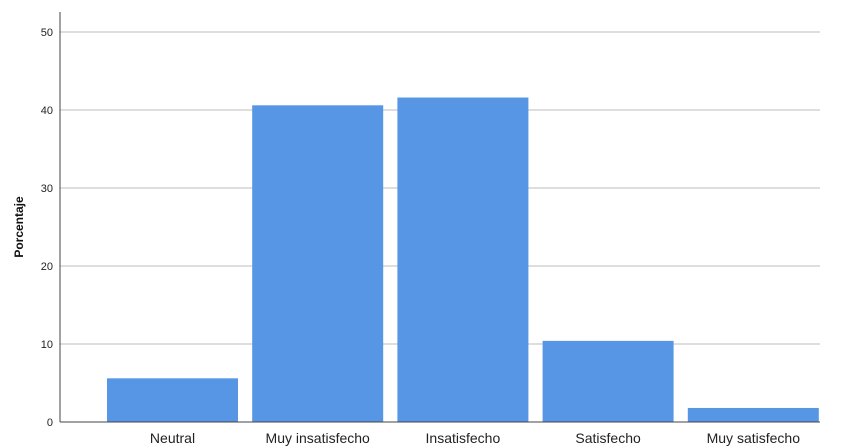  What do you see at coordinates (47, 111) in the screenshot?
I see `y-tick-label: 40` at bounding box center [47, 111].